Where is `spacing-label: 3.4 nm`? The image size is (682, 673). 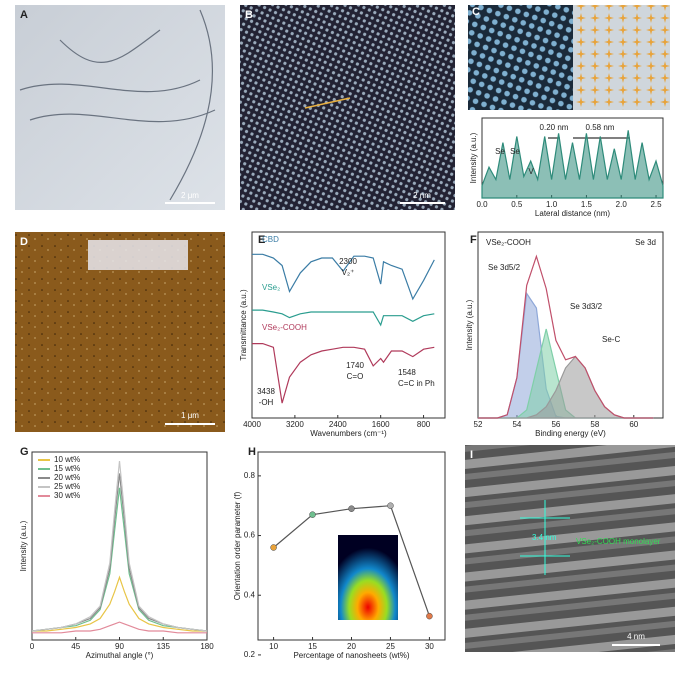
spacing-label: 3.4 nm is located at coordinates (544, 537).